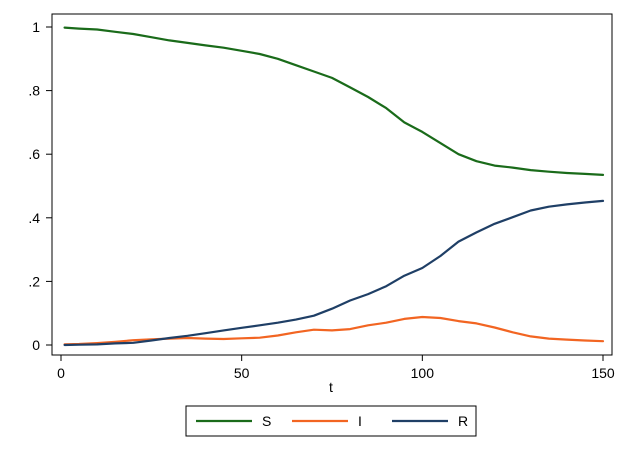 The image size is (630, 458). What do you see at coordinates (603, 373) in the screenshot?
I see `x-tick-label: 150` at bounding box center [603, 373].